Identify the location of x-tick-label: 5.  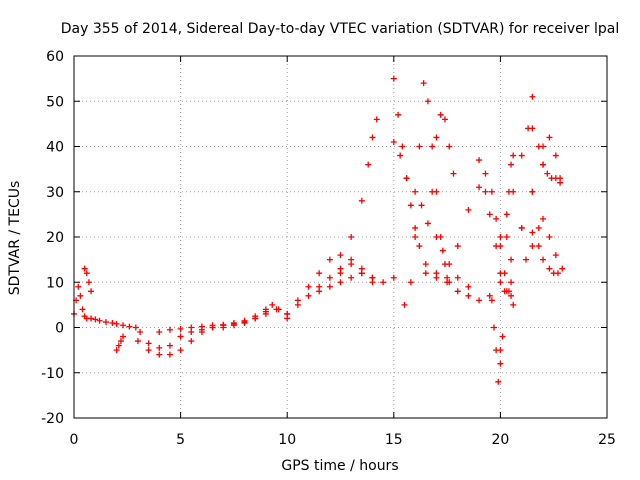
(180, 440).